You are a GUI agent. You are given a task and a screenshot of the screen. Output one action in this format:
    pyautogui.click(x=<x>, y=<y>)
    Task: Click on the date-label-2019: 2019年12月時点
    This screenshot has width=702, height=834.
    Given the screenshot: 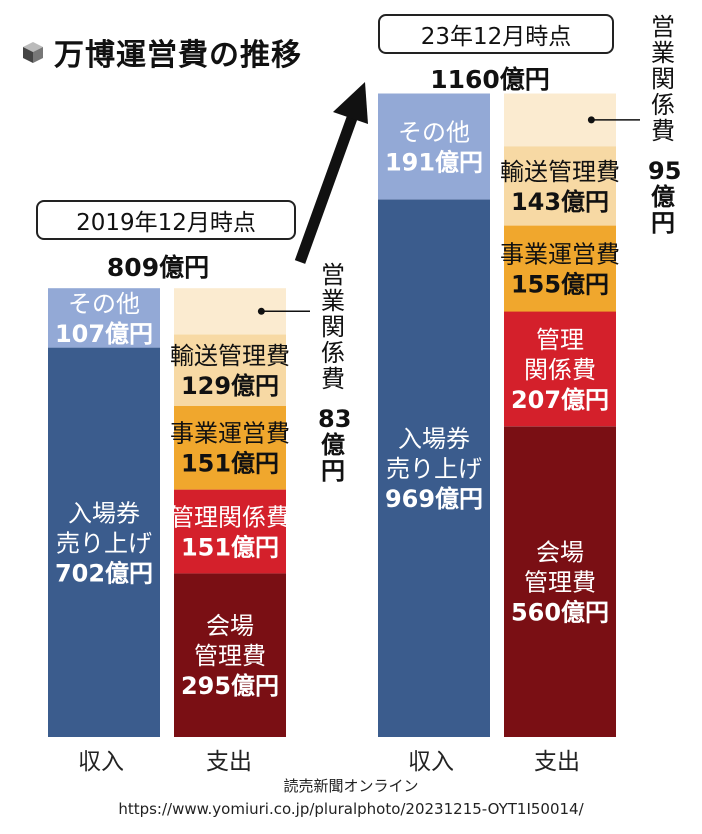 What is the action you would take?
    pyautogui.click(x=166, y=220)
    